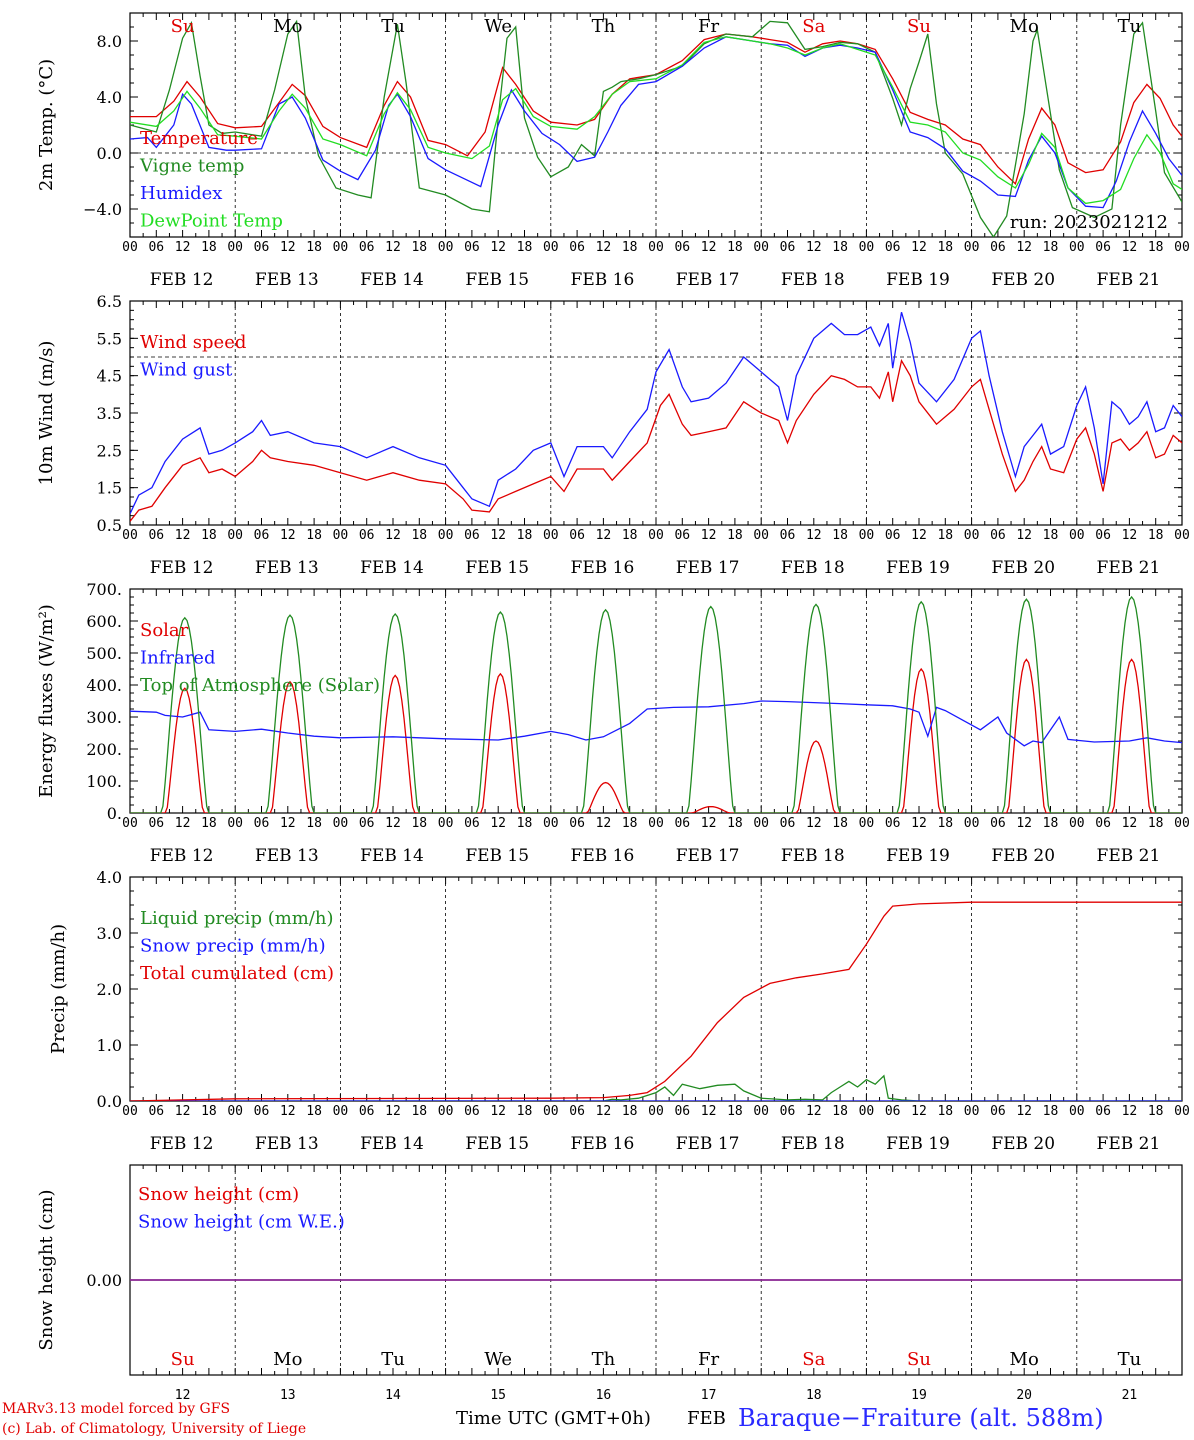 Image resolution: width=1194 pixels, height=1440 pixels. Describe the element at coordinates (921, 1418) in the screenshot. I see `station-label: Baraque−Fraiture (alt. 588m)` at that location.